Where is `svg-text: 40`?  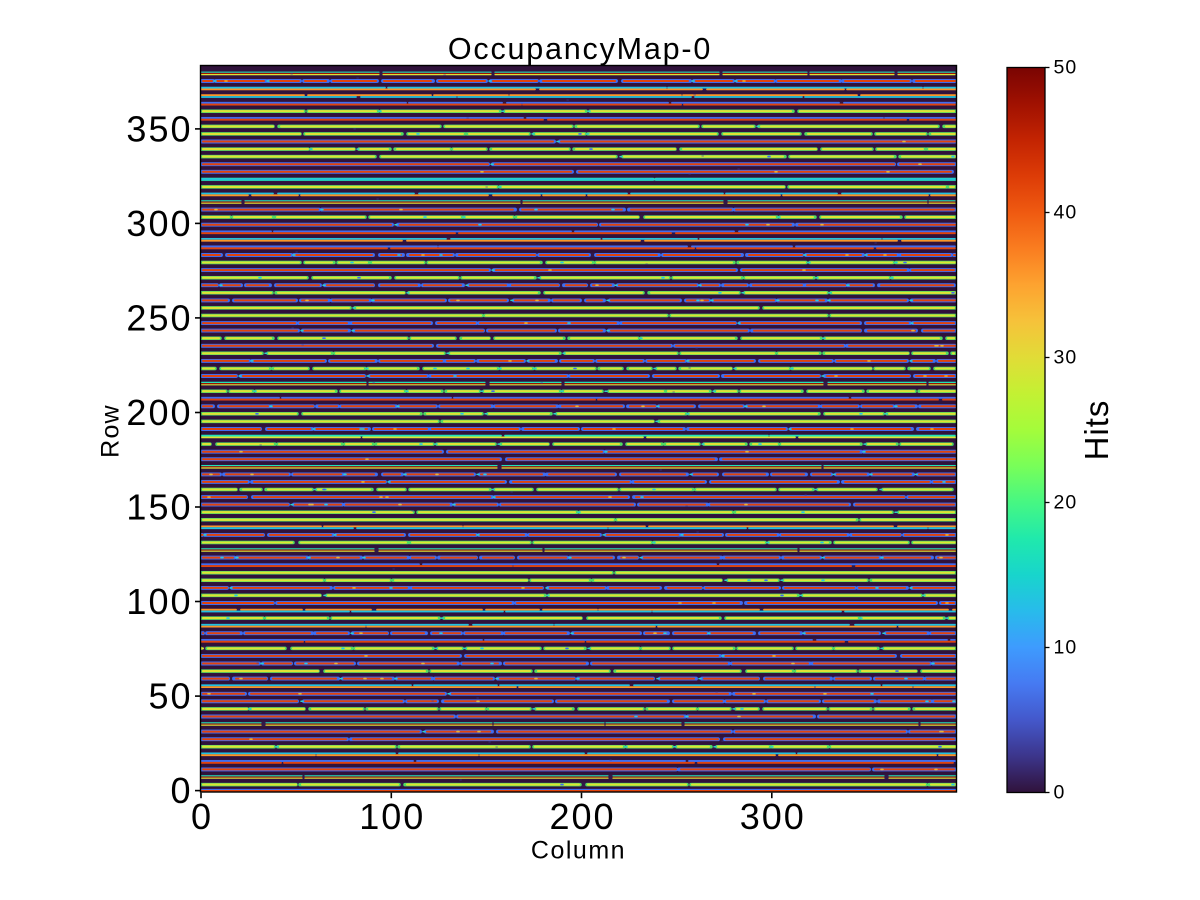 svg-text: 40 is located at coordinates (1066, 213).